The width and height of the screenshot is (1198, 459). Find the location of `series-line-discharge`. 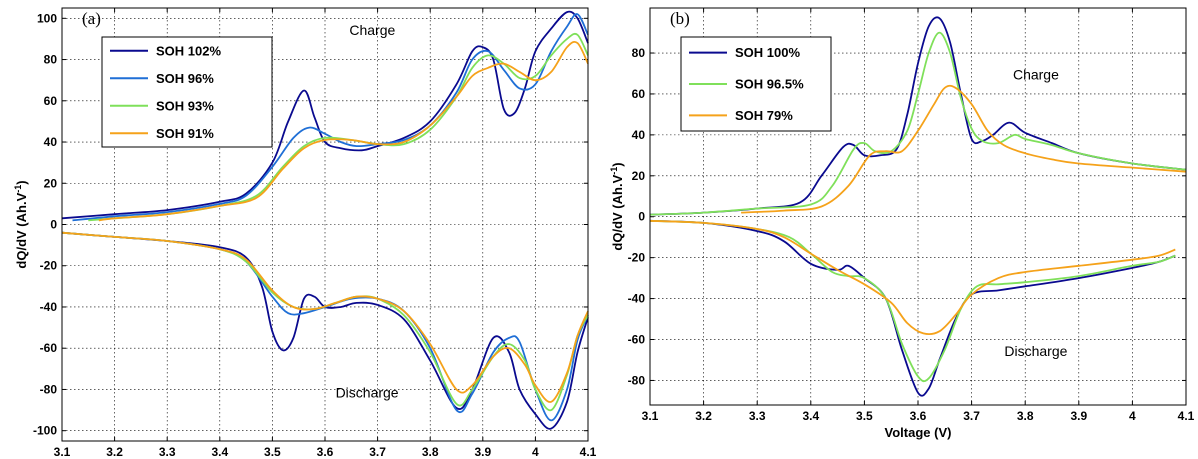

series-line-discharge is located at coordinates (912, 277).